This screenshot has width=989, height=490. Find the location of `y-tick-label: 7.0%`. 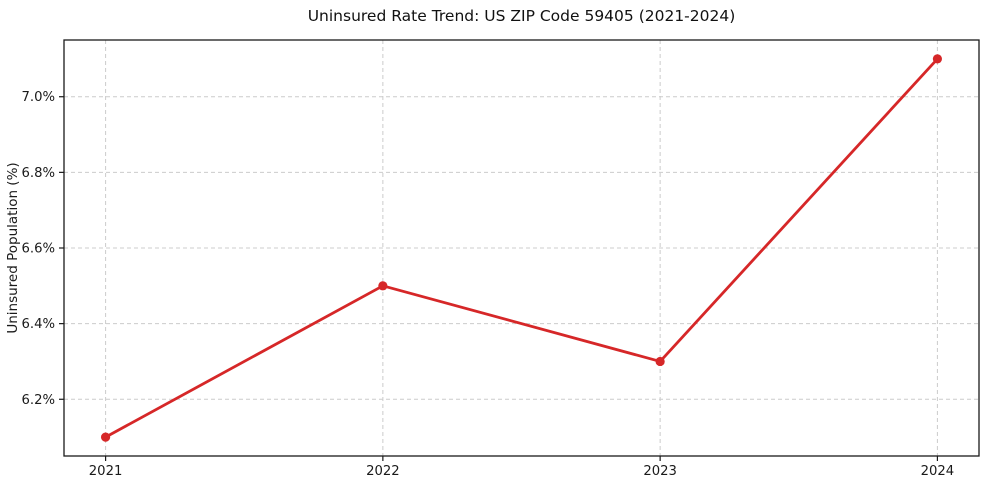

y-tick-label: 7.0% is located at coordinates (38, 97).